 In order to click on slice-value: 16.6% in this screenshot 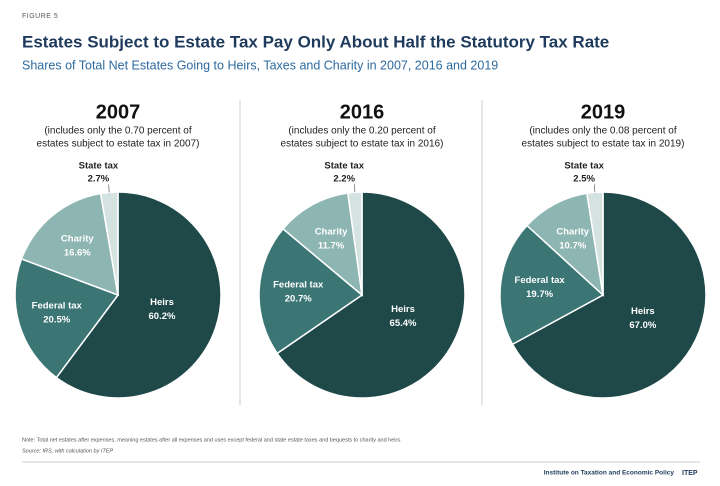, I will do `click(77, 252)`.